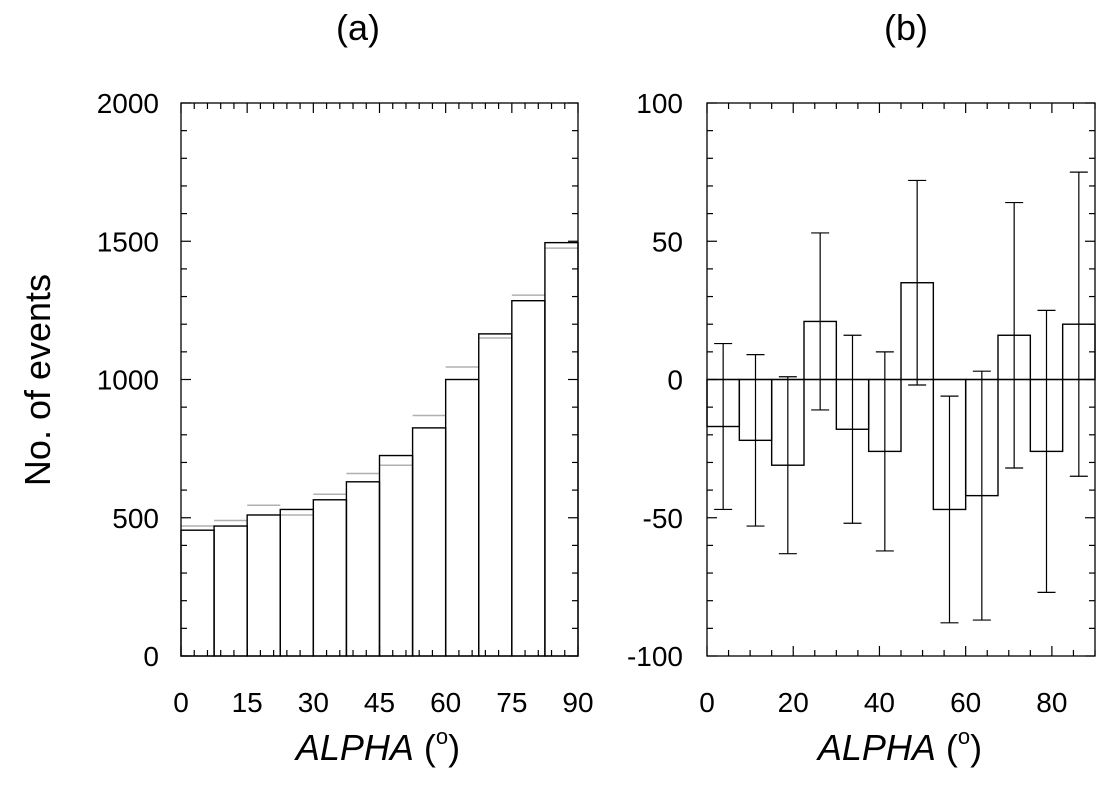 Image resolution: width=1096 pixels, height=796 pixels. Describe the element at coordinates (128, 103) in the screenshot. I see `panel-a-y-tick-label: 2000` at that location.